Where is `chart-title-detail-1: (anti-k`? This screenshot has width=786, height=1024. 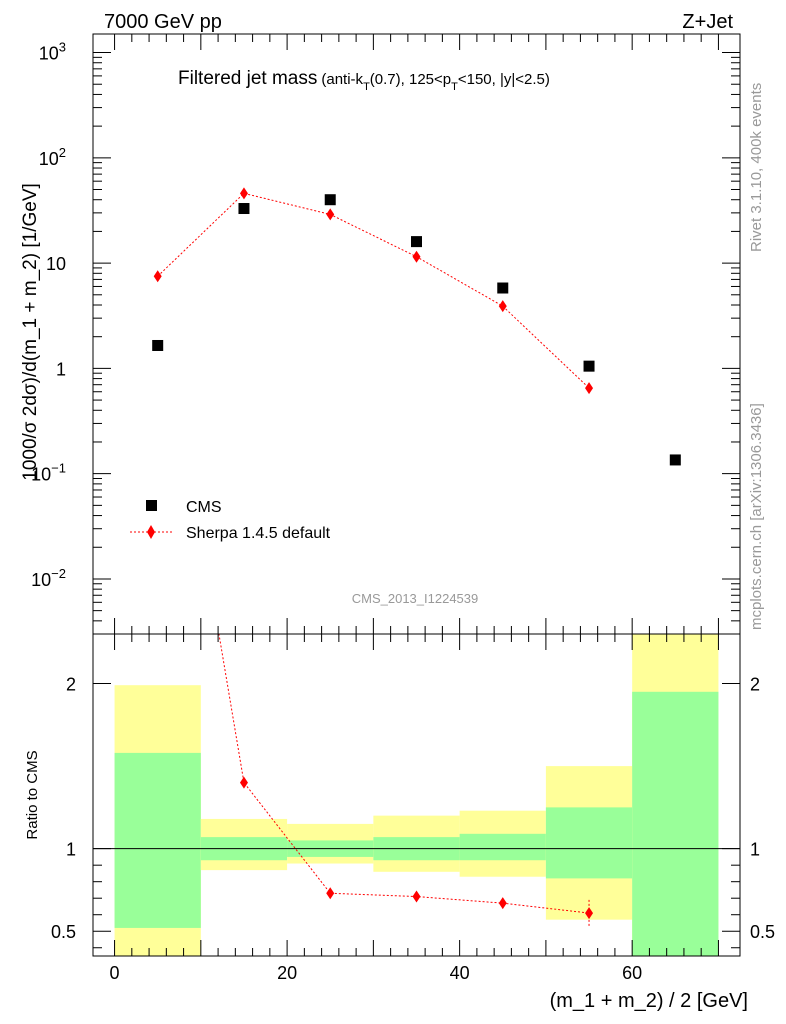 chart-title-detail-1: (anti-k is located at coordinates (342, 79).